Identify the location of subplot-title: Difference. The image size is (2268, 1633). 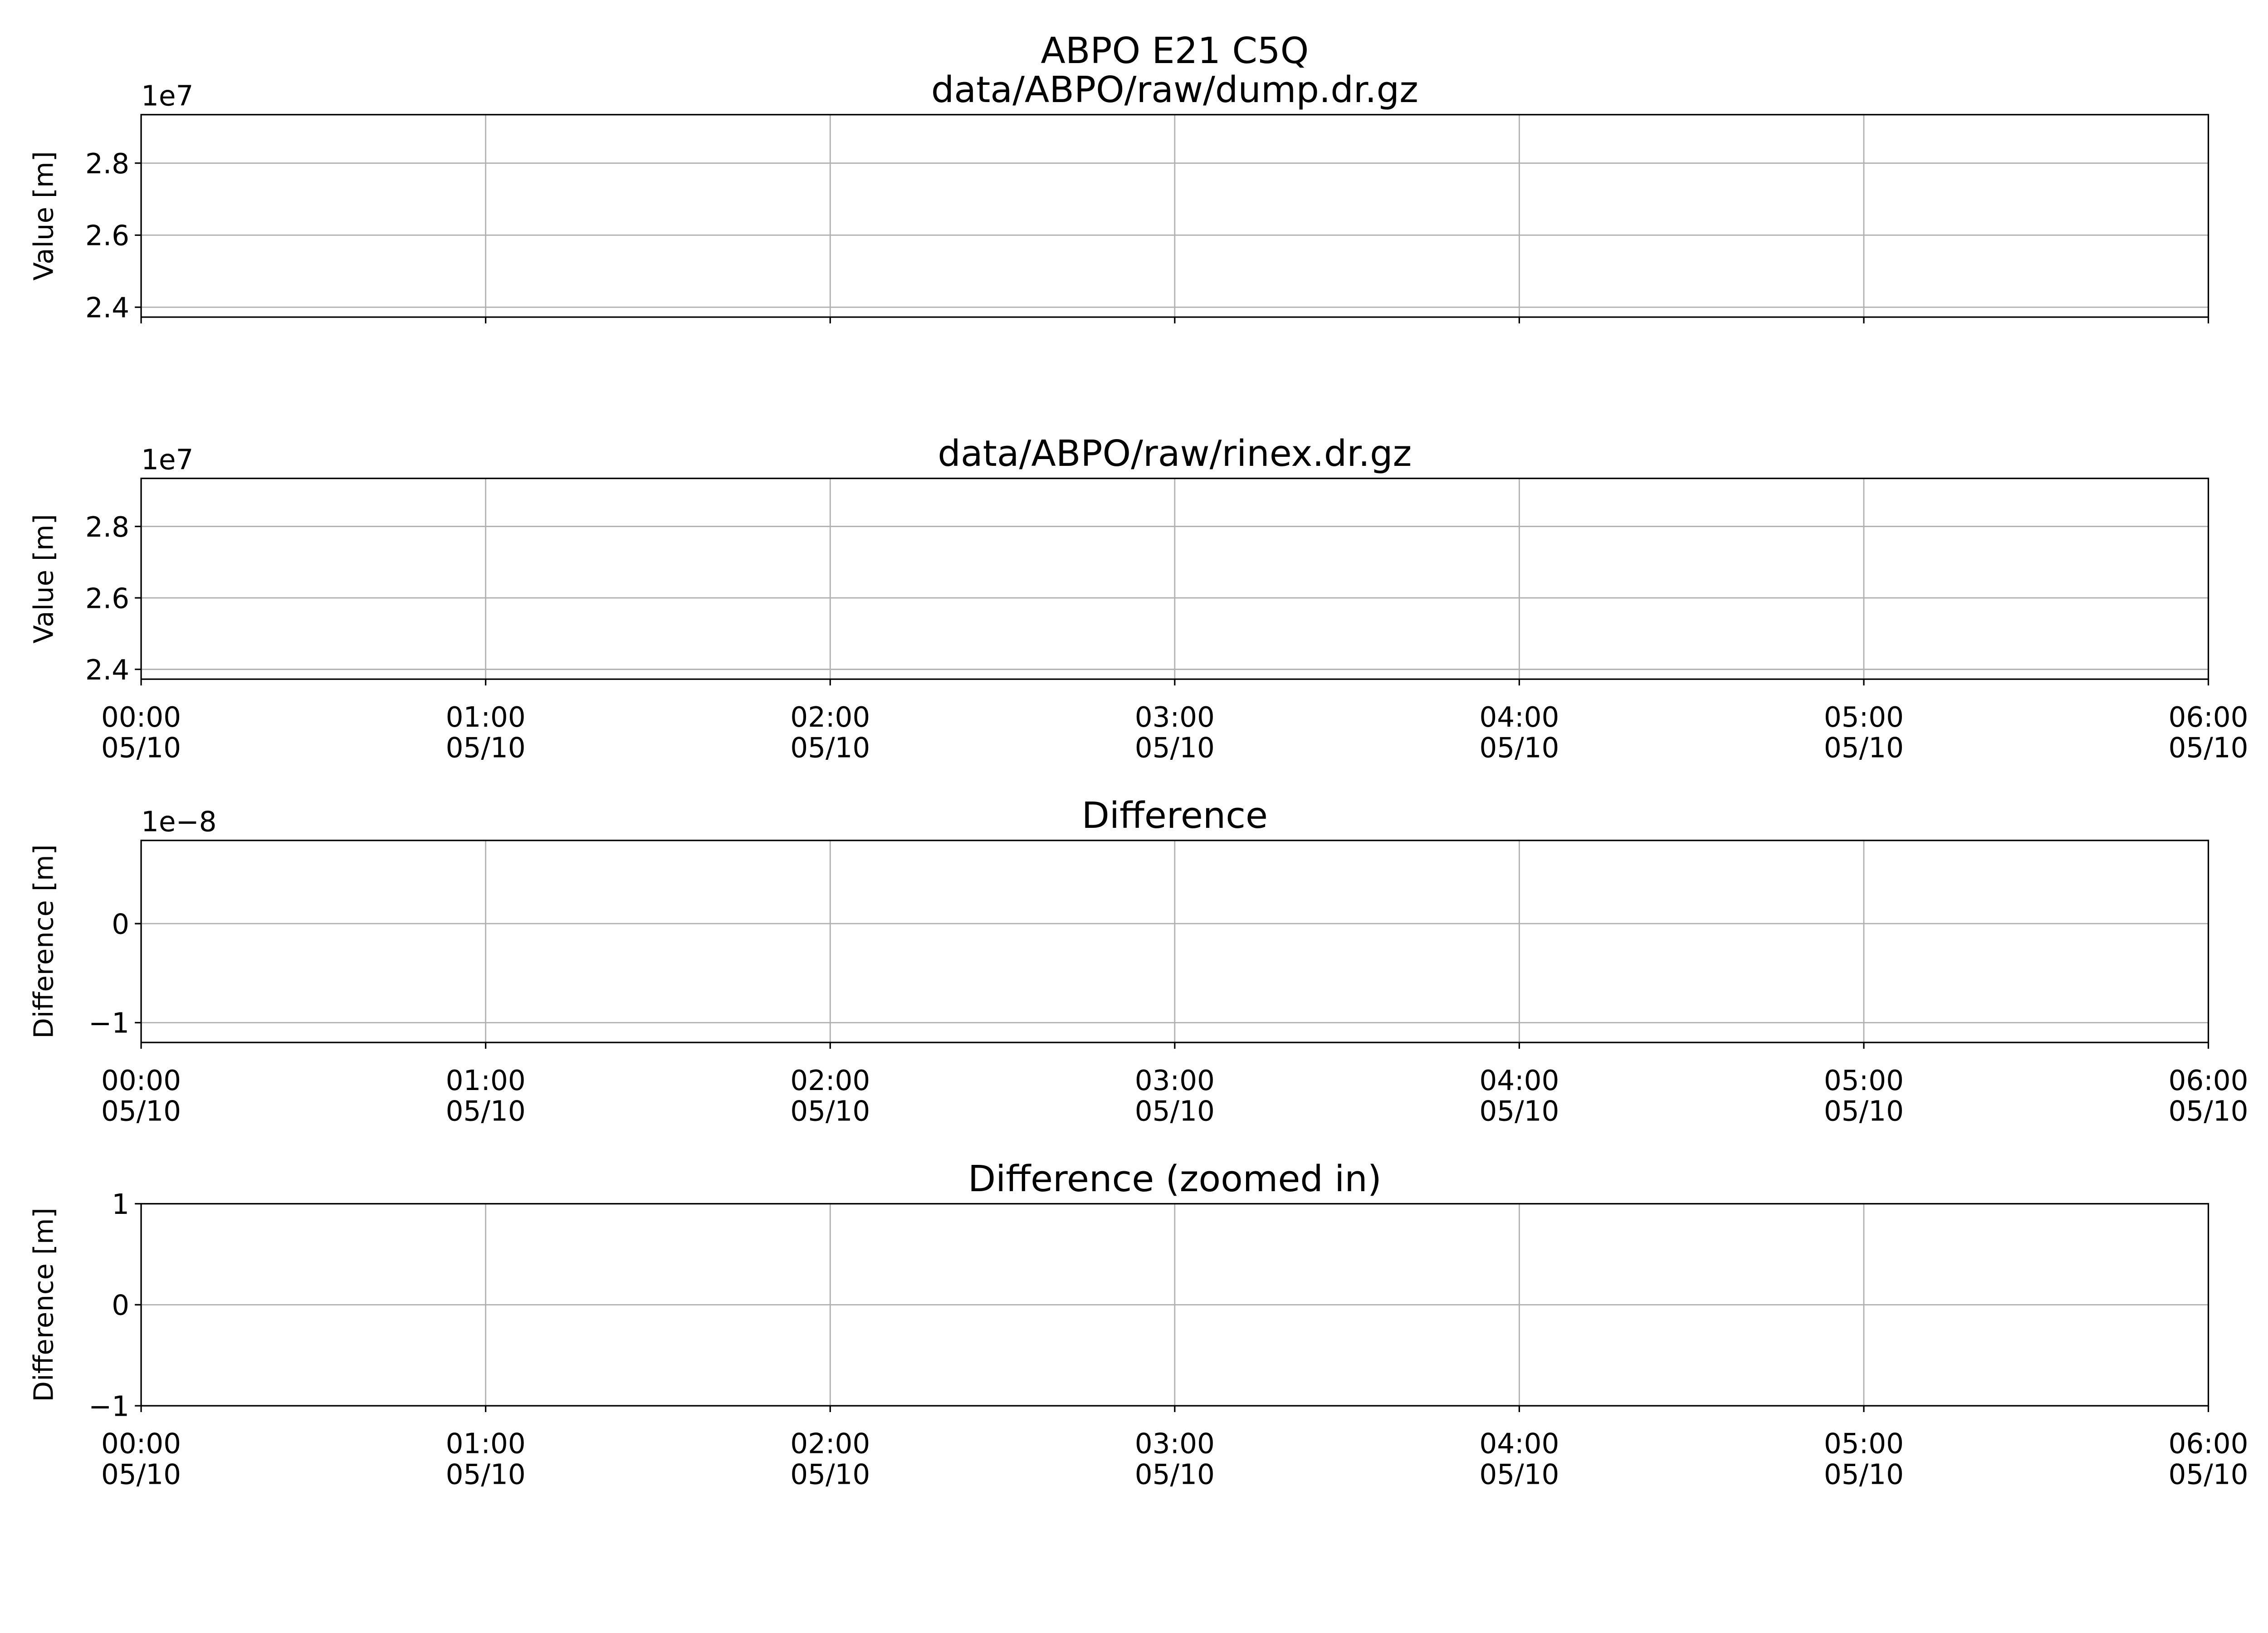
(1175, 815).